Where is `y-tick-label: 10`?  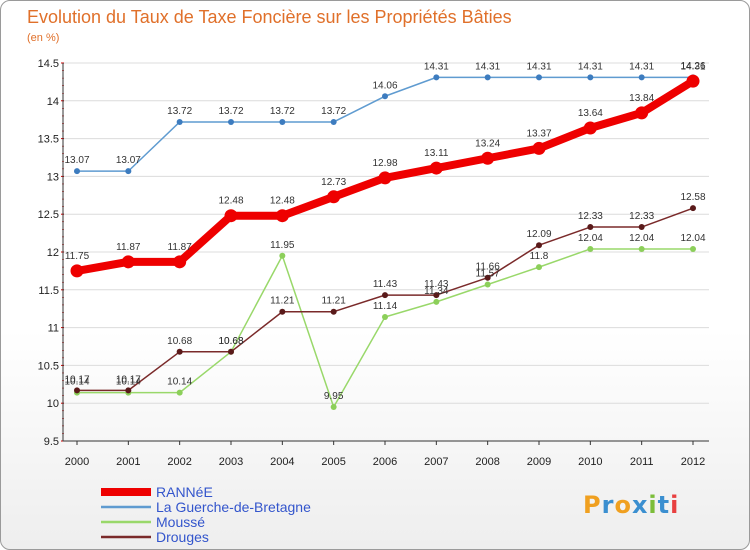
y-tick-label: 10 is located at coordinates (53, 404).